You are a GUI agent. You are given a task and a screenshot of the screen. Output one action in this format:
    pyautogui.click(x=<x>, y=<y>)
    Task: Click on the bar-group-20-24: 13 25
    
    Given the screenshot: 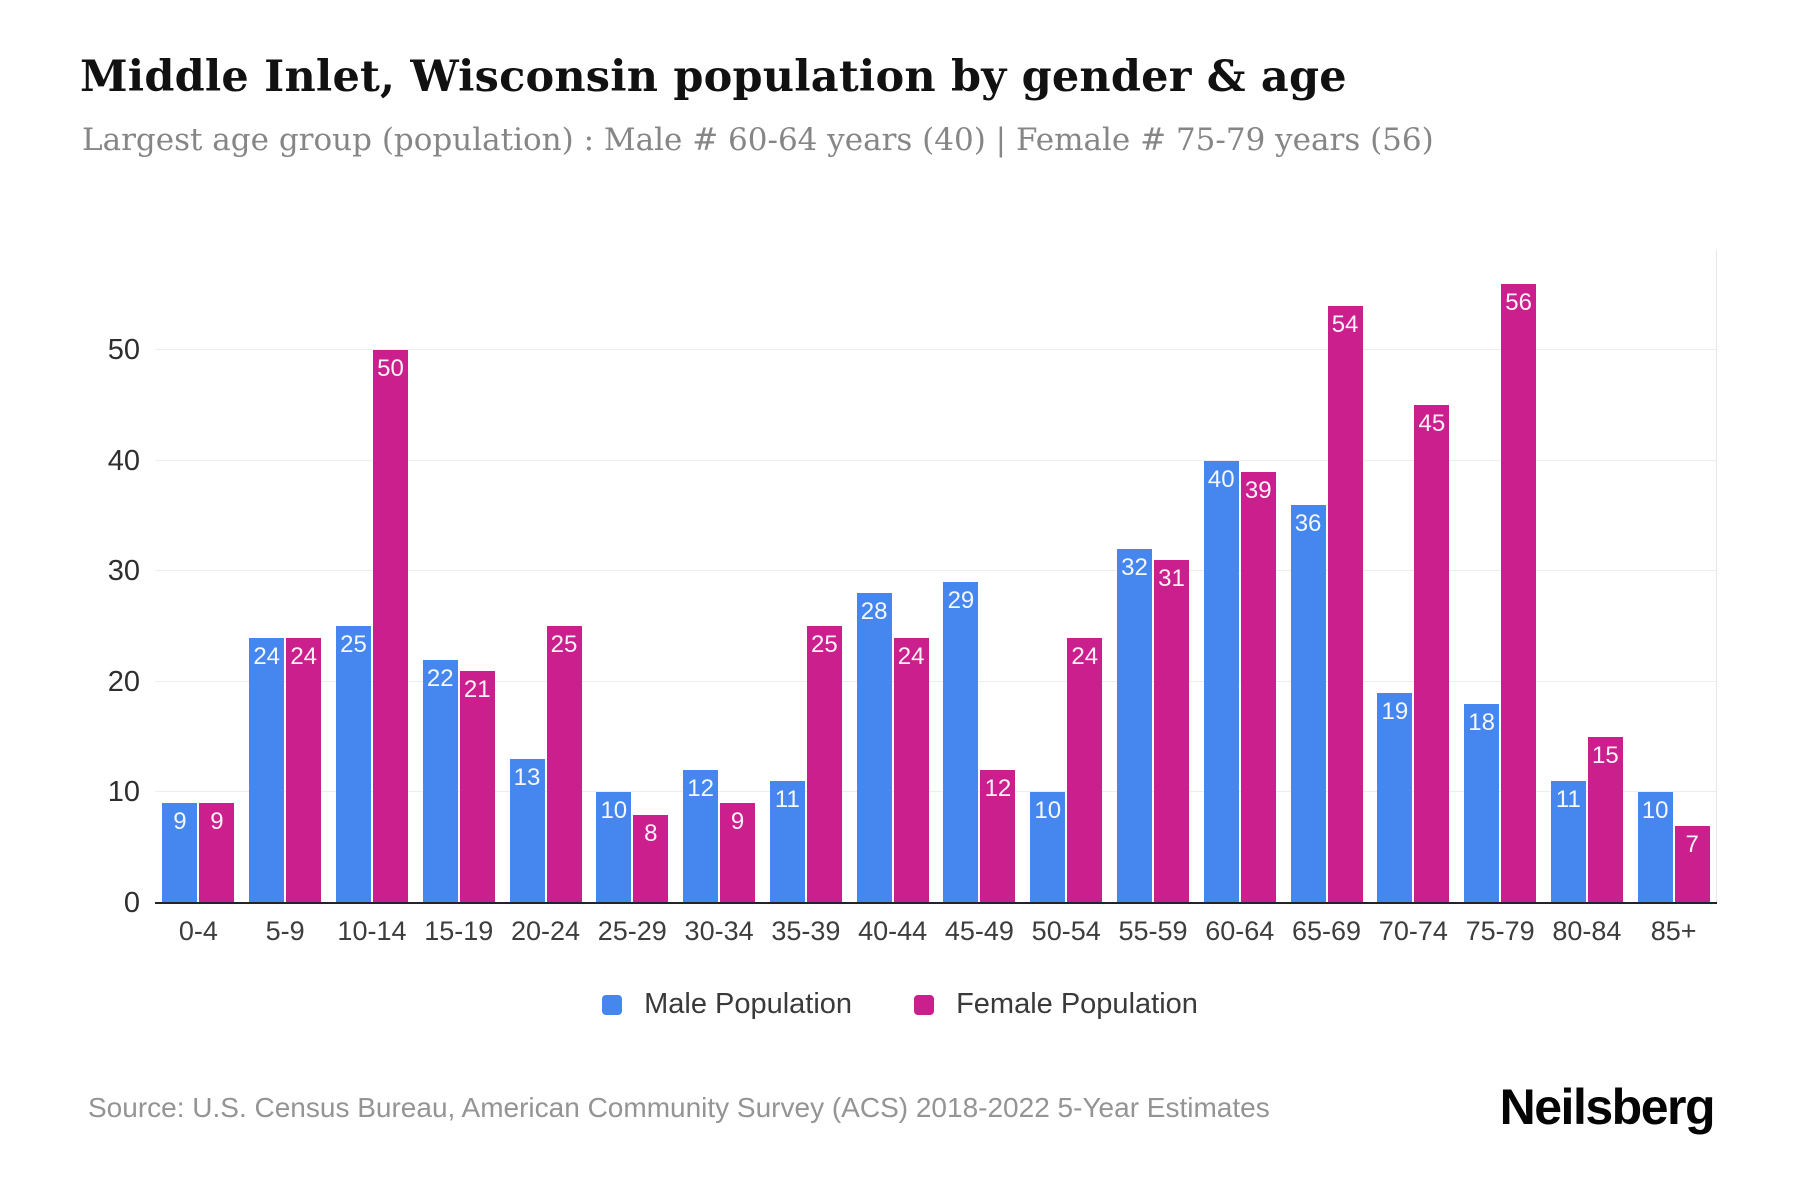 What is the action you would take?
    pyautogui.click(x=545, y=576)
    